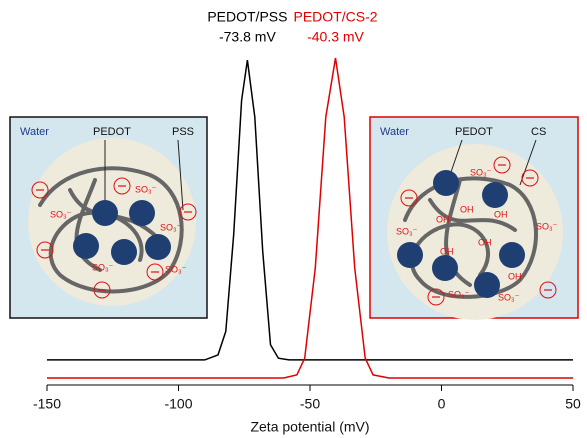 The height and width of the screenshot is (438, 587). I want to click on x-tick-label: 50, so click(573, 404).